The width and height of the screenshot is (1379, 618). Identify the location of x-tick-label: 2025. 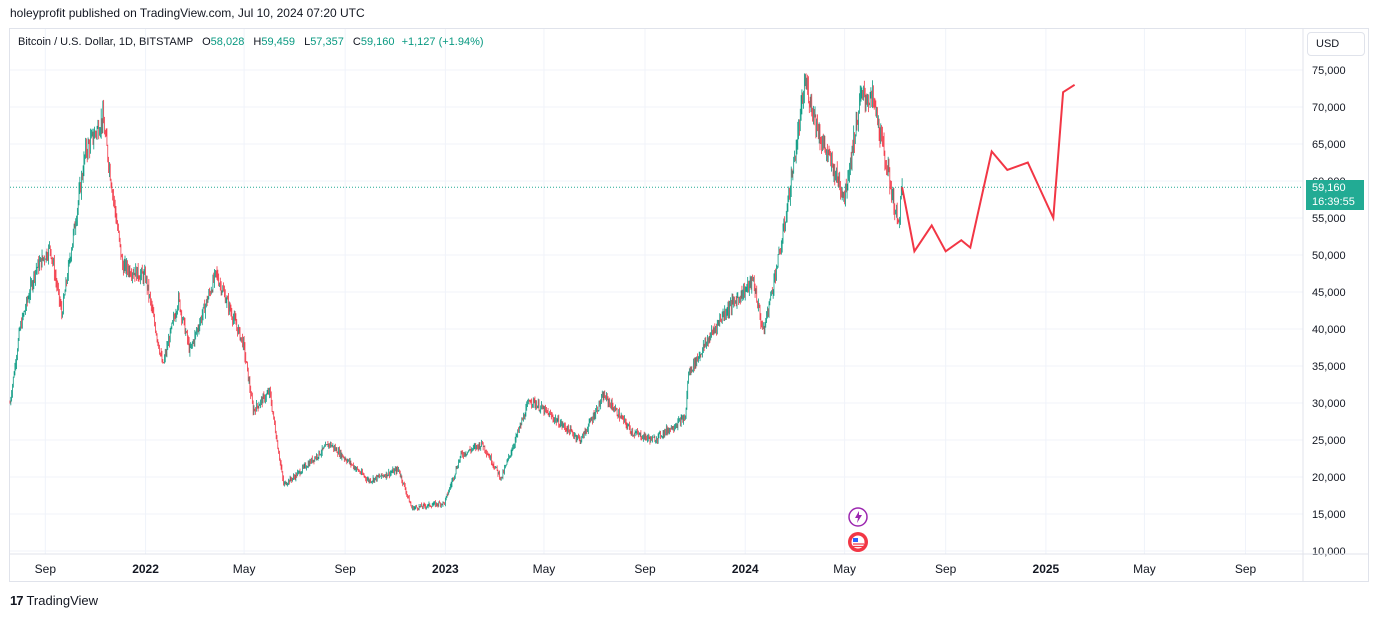
(1046, 569).